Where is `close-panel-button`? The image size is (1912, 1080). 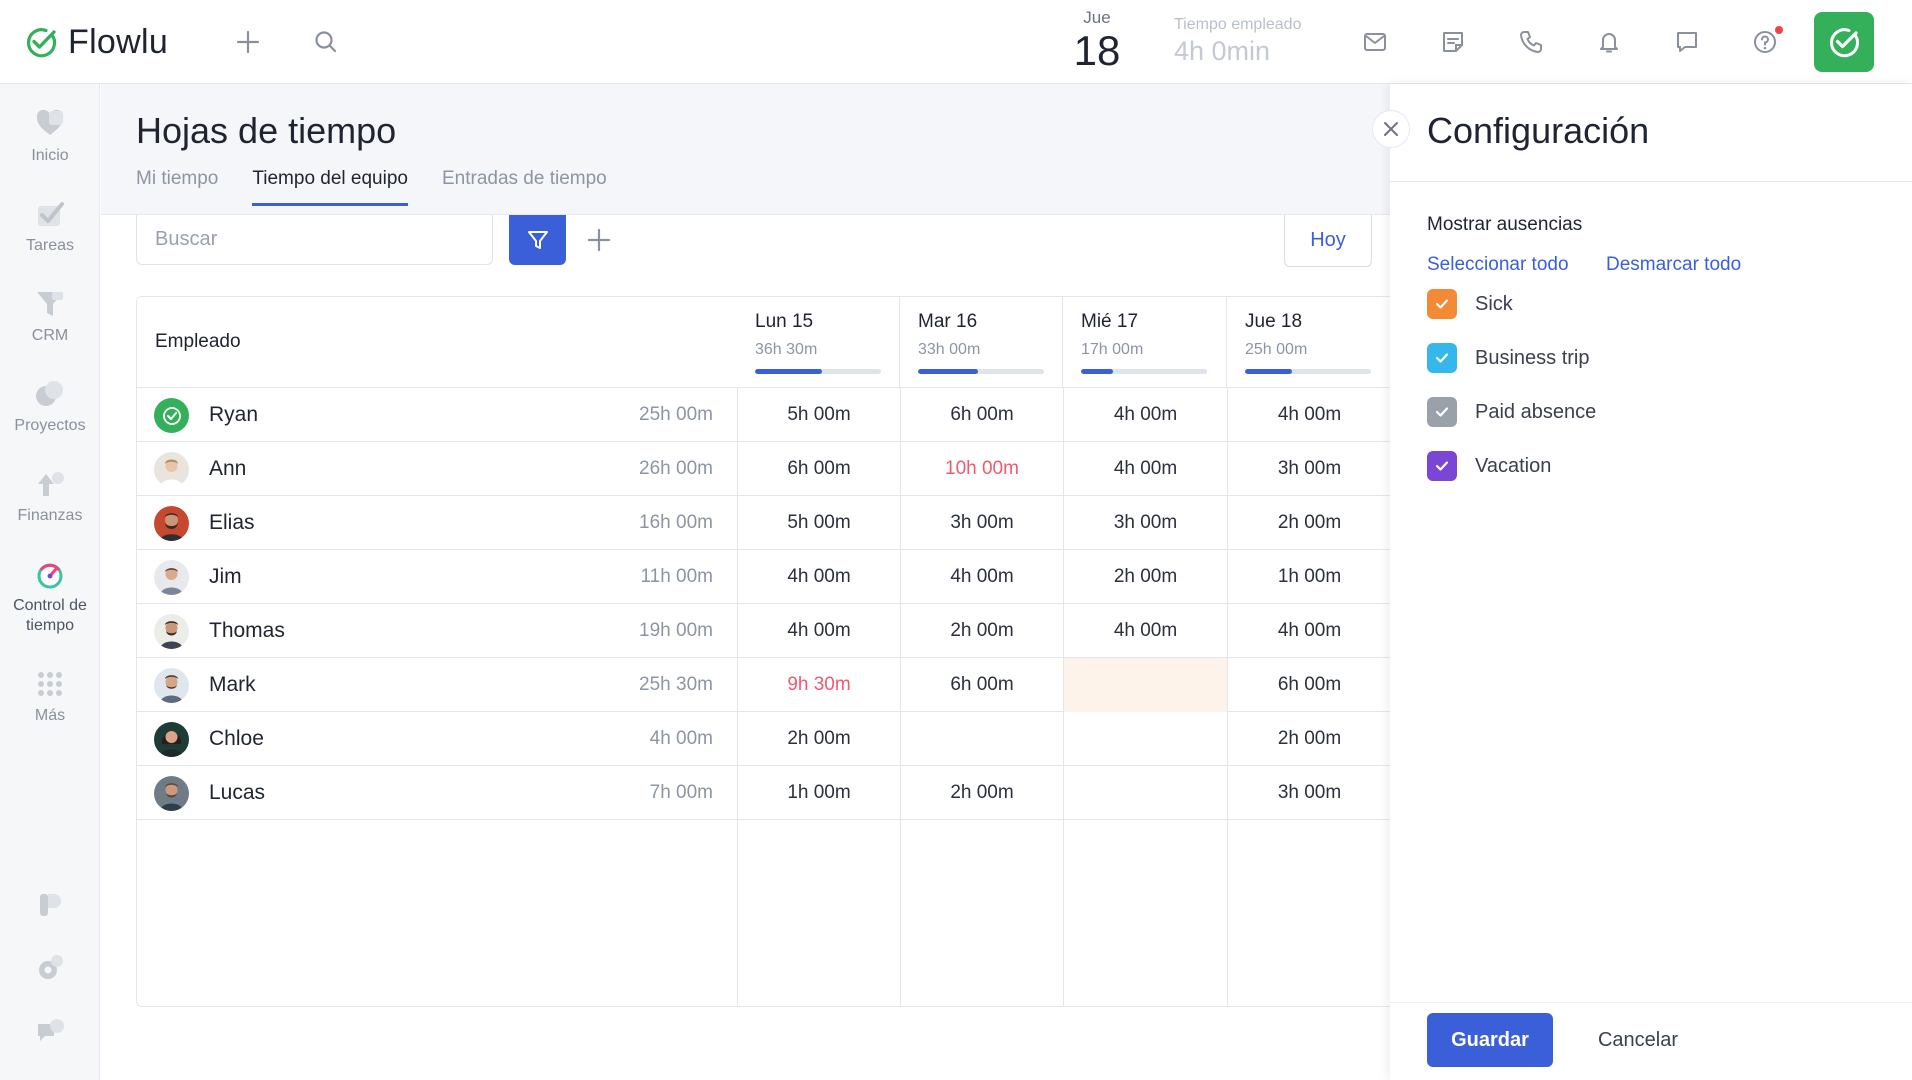 close-panel-button is located at coordinates (1391, 129).